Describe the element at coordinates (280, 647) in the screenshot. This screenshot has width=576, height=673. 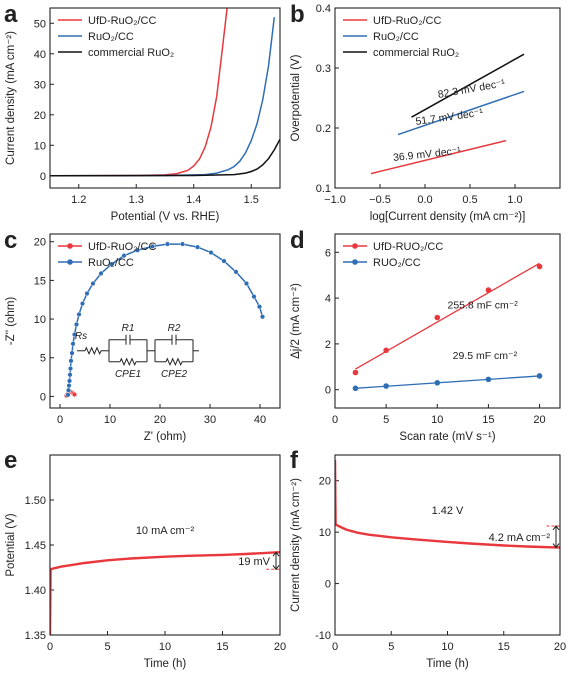
I see `x-tick-label-e: 20` at that location.